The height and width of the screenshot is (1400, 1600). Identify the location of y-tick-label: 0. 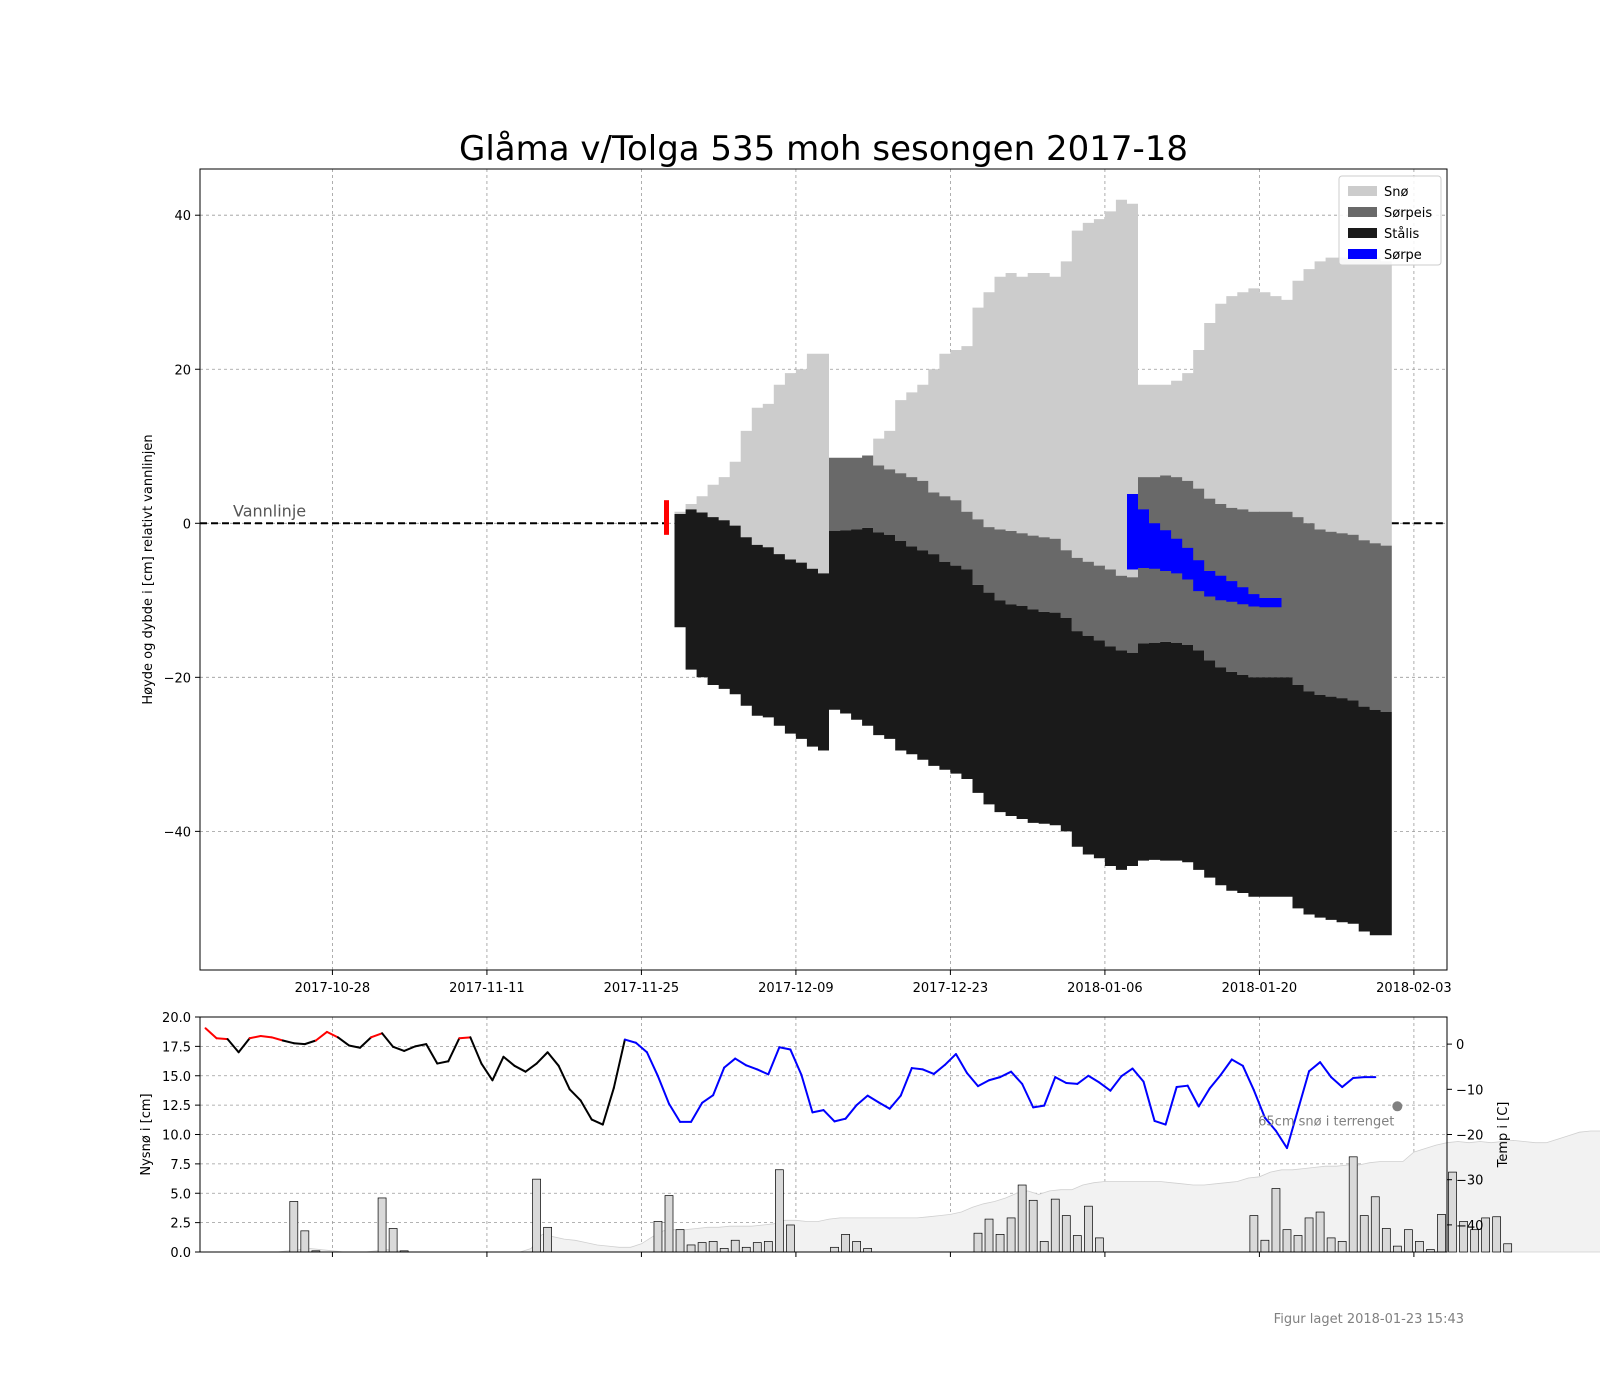
(187, 524).